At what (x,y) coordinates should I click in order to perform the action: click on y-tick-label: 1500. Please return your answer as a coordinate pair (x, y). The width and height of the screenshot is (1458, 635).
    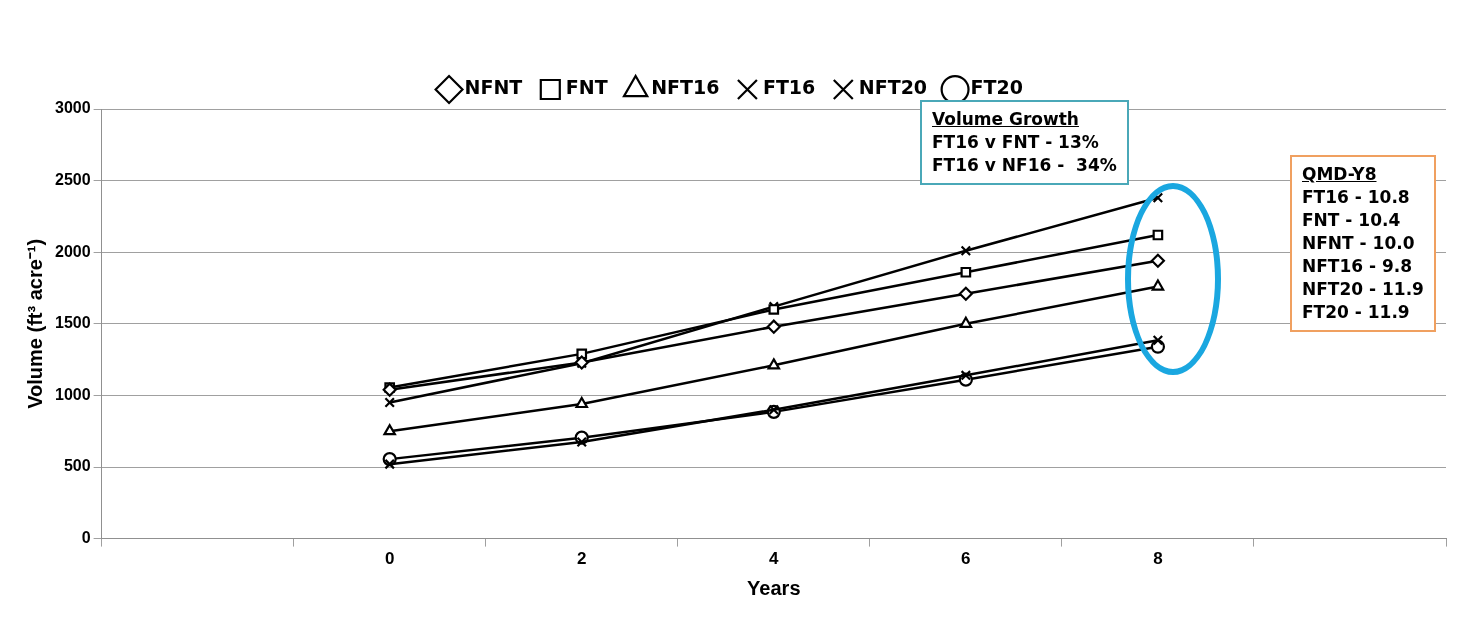
    Looking at the image, I should click on (73, 323).